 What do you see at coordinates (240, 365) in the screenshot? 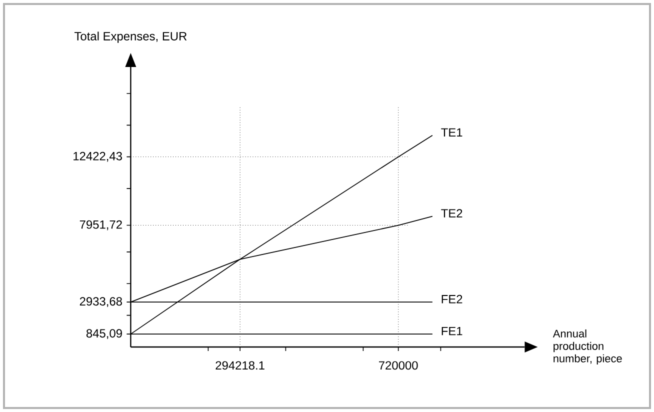
I see `x-tick-label: 294218.1` at bounding box center [240, 365].